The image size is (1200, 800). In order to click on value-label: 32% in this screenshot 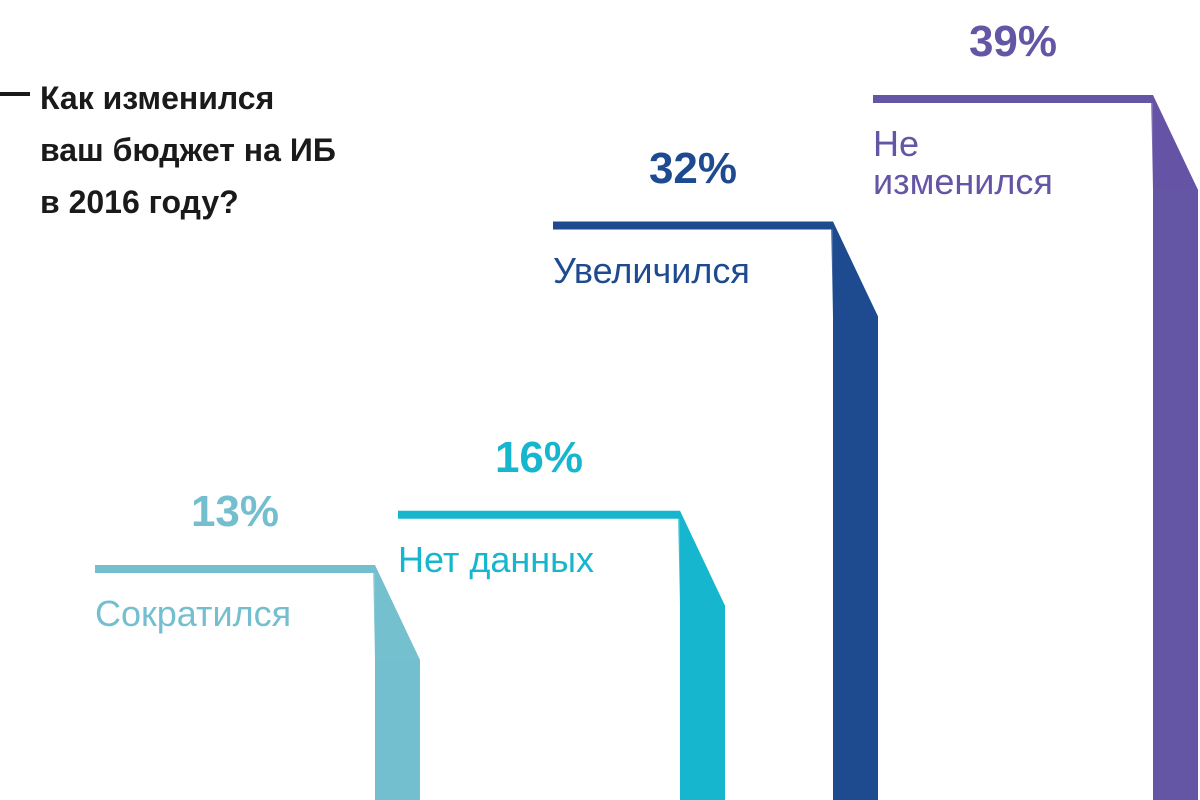, I will do `click(693, 168)`.